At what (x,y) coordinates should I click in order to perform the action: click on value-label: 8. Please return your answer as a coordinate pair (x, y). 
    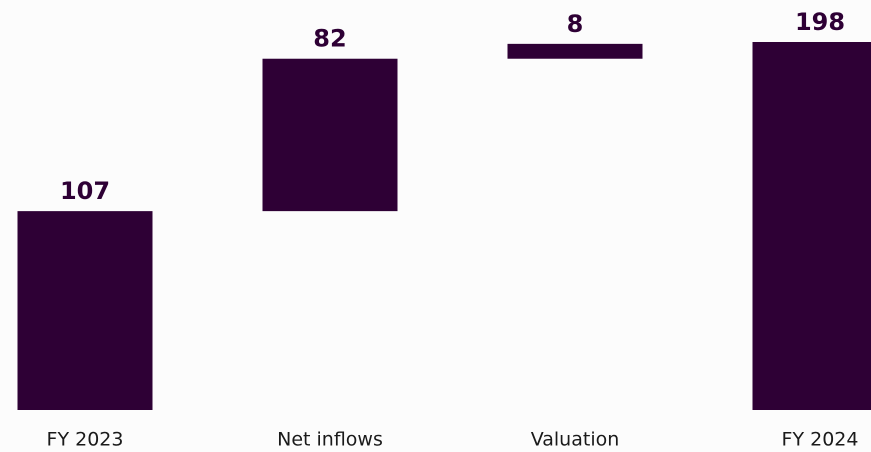
    Looking at the image, I should click on (575, 24).